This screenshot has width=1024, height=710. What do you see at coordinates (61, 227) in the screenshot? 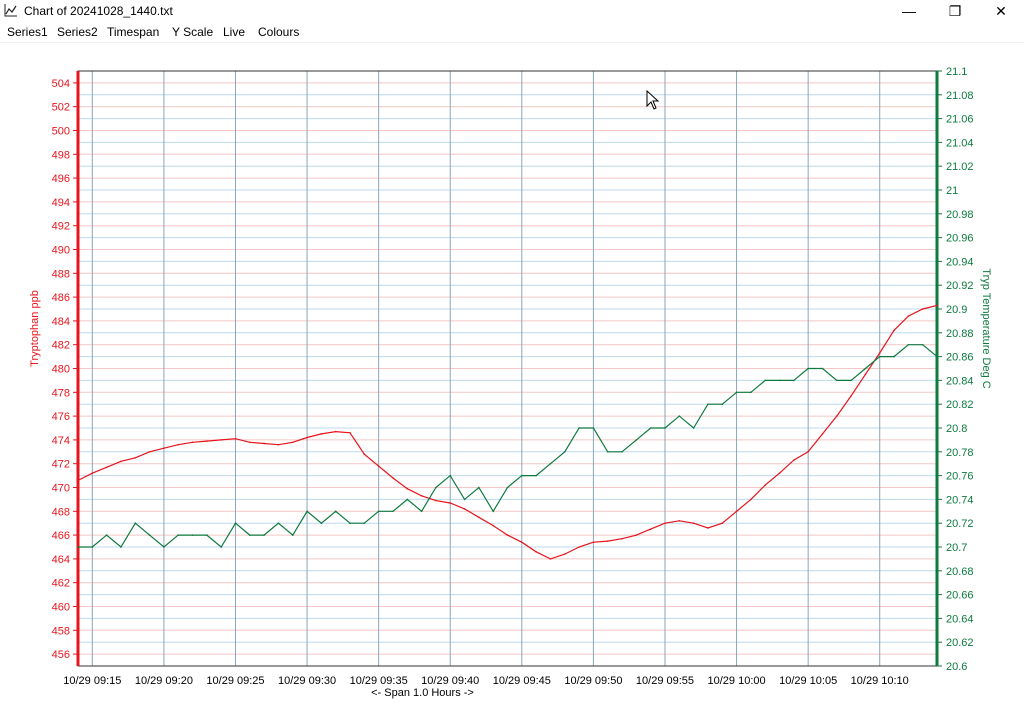
I see `left-tick-label: 492` at bounding box center [61, 227].